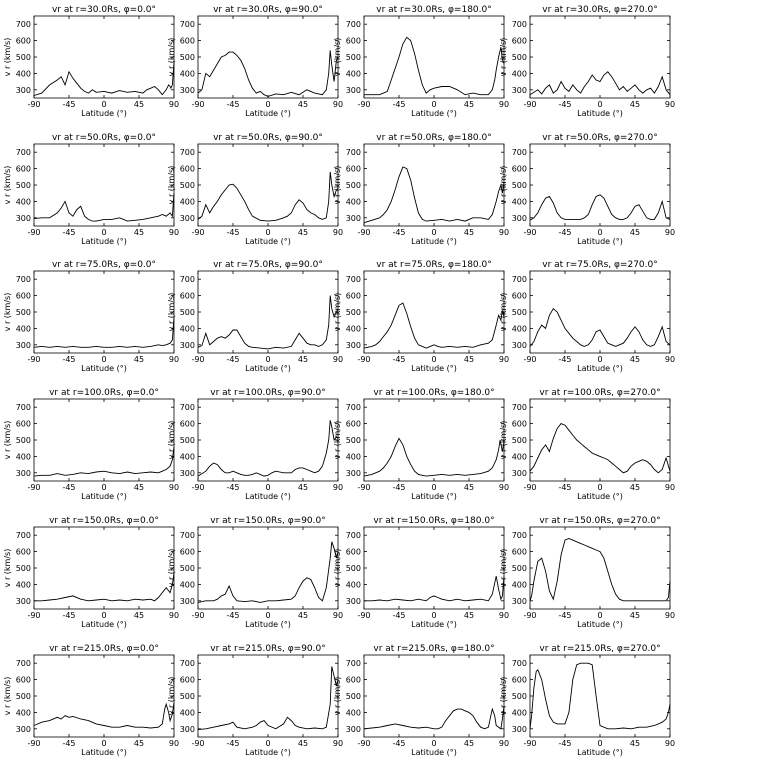  Describe the element at coordinates (433, 649) in the screenshot. I see `panel-title: vr at r=215.0Rs, φ=180.0°` at that location.